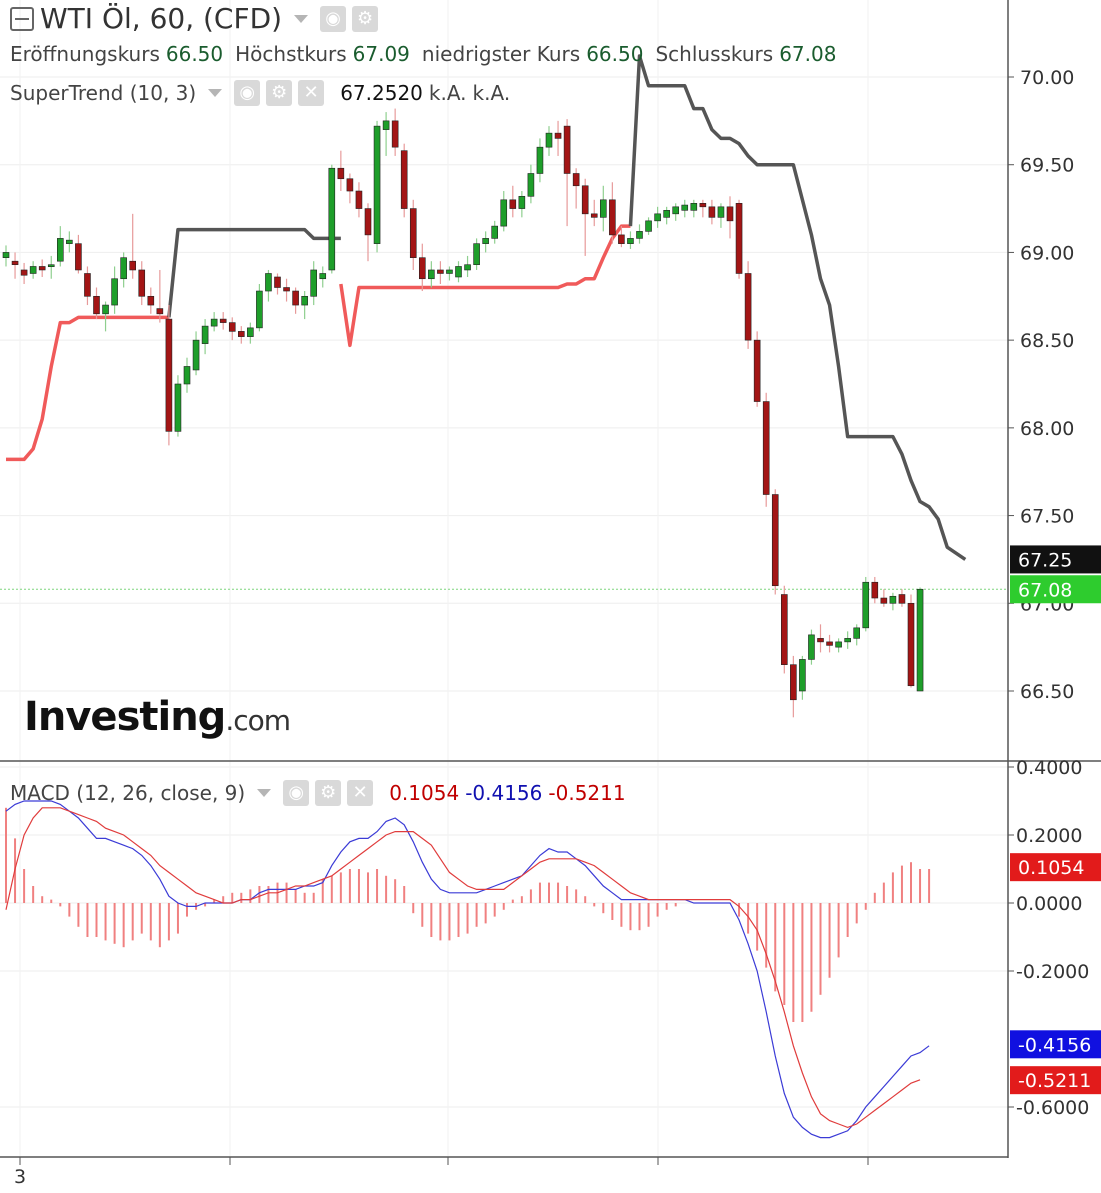  Describe the element at coordinates (1047, 78) in the screenshot. I see `price-tick-label-0: 70.00` at that location.